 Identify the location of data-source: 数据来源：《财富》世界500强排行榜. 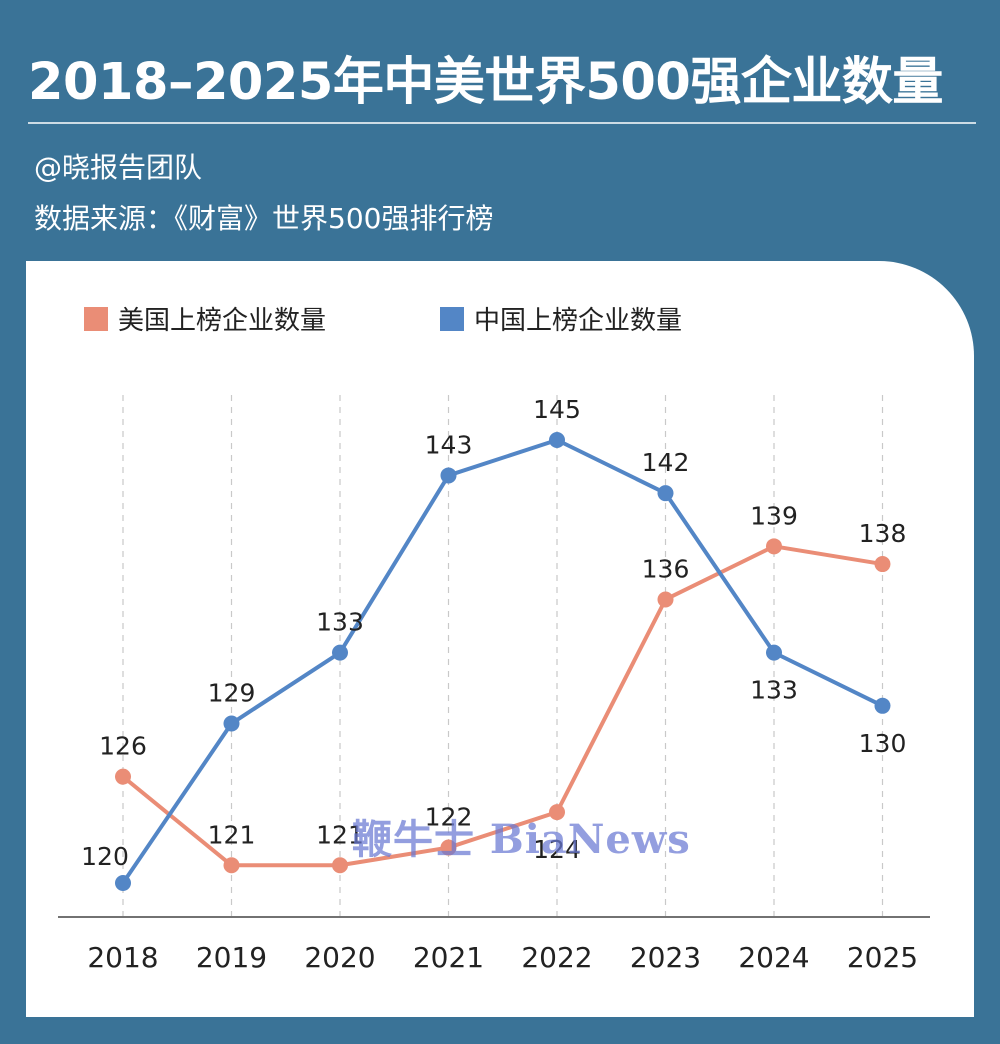
(264, 218).